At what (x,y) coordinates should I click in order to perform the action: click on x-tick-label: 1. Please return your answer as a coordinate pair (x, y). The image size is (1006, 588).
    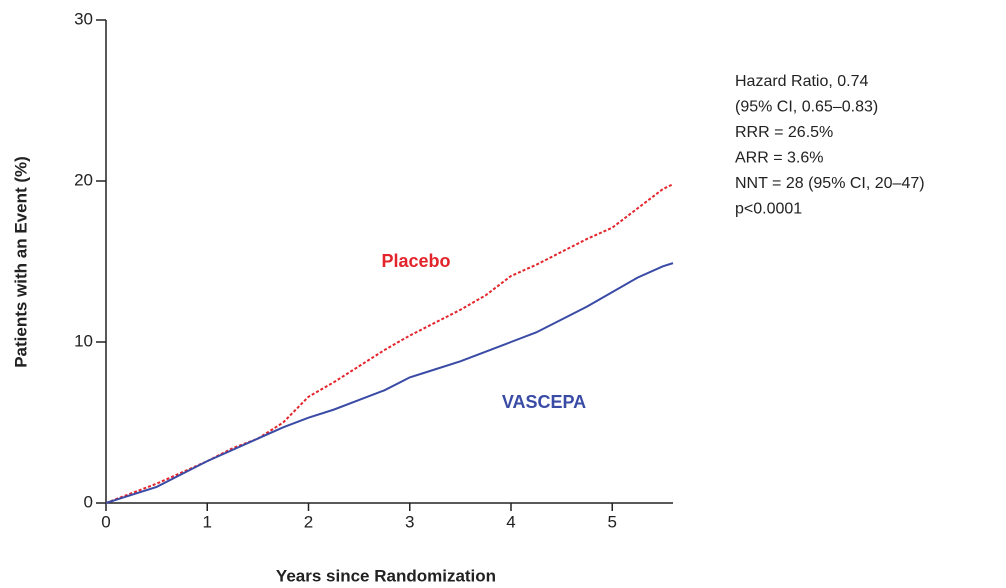
    Looking at the image, I should click on (207, 521).